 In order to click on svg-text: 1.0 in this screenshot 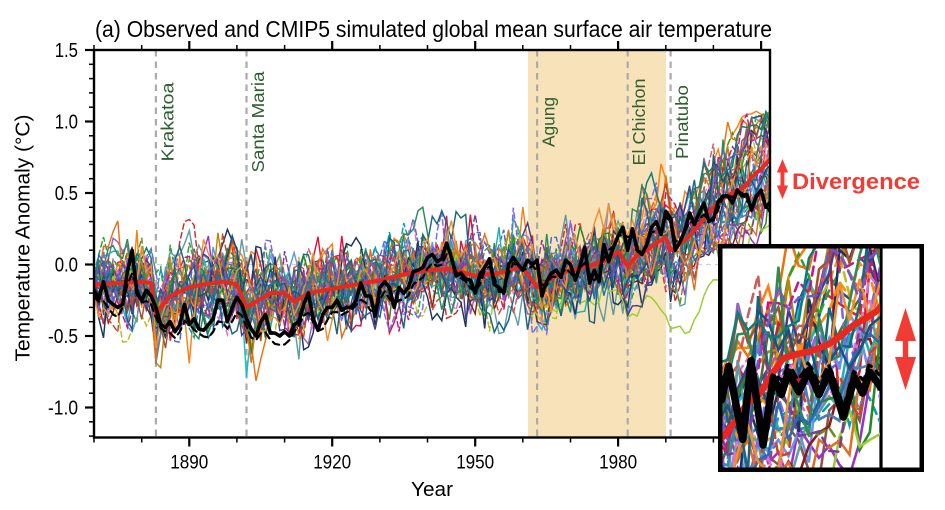, I will do `click(66, 123)`.